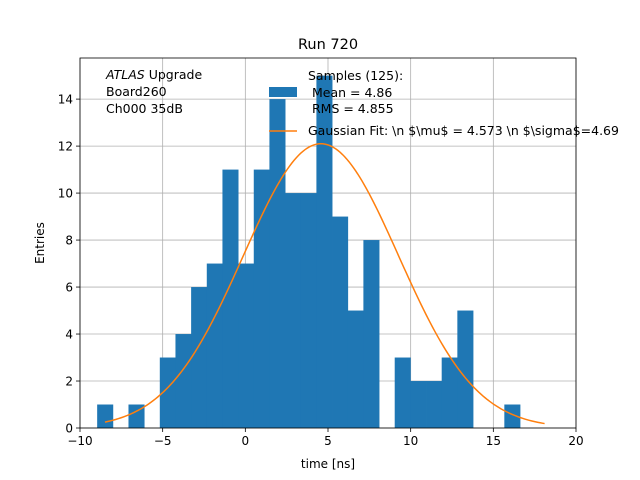  I want to click on annotation-atlas: ATLAS, so click(125, 74).